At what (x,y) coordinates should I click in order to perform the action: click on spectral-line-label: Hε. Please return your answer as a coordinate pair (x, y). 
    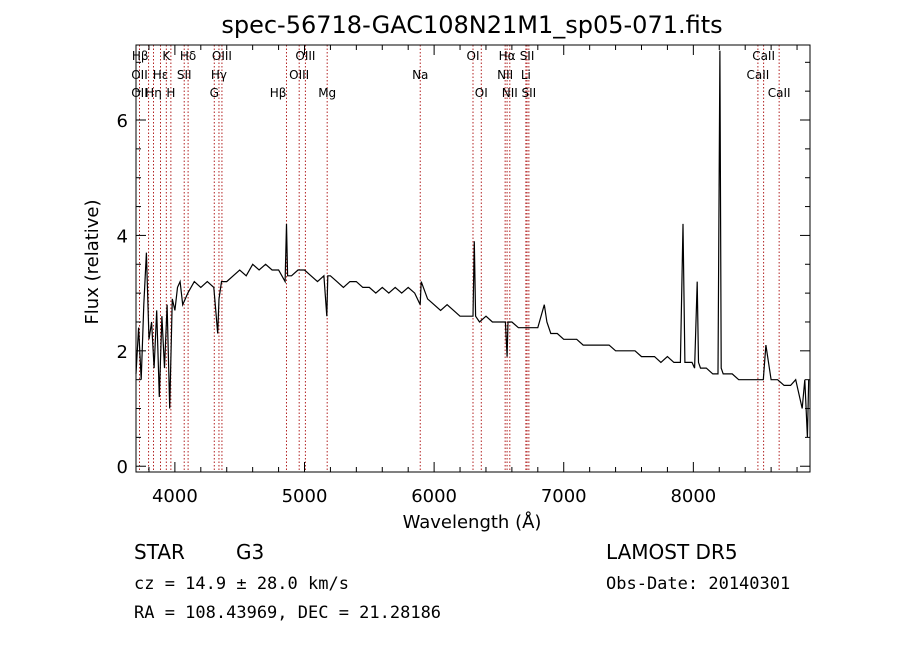
    Looking at the image, I should click on (161, 75).